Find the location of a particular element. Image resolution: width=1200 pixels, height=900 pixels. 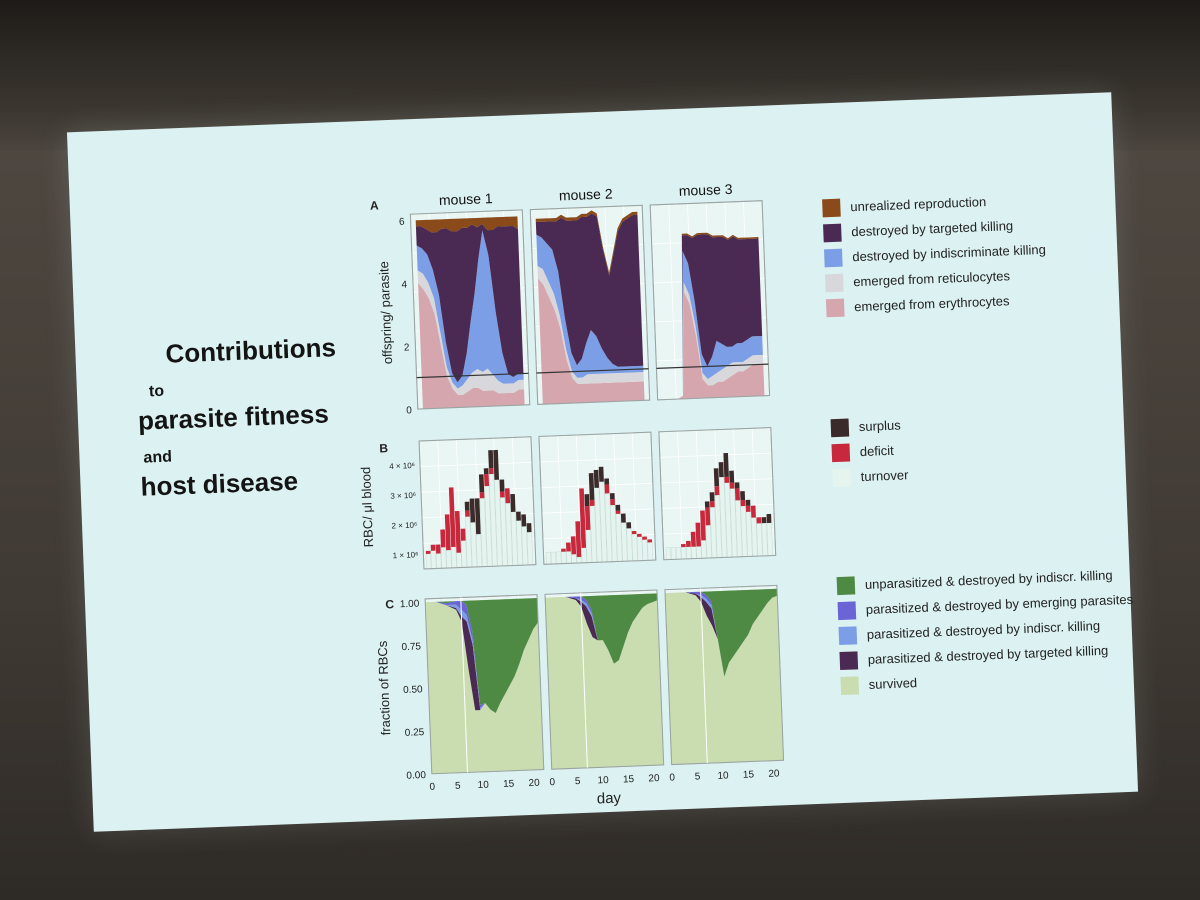

facet-label-1: mouse 1 is located at coordinates (466, 199).